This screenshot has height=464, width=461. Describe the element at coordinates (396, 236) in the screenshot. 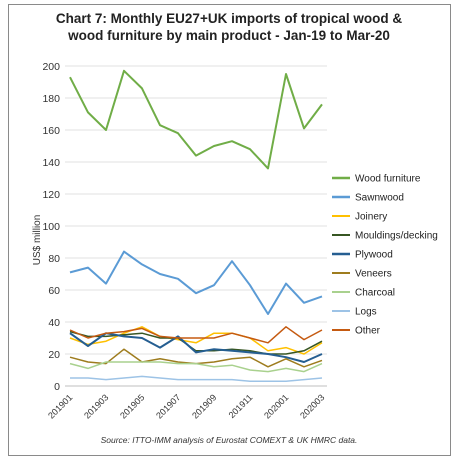

I see `legend-label: Mouldings/decking` at that location.